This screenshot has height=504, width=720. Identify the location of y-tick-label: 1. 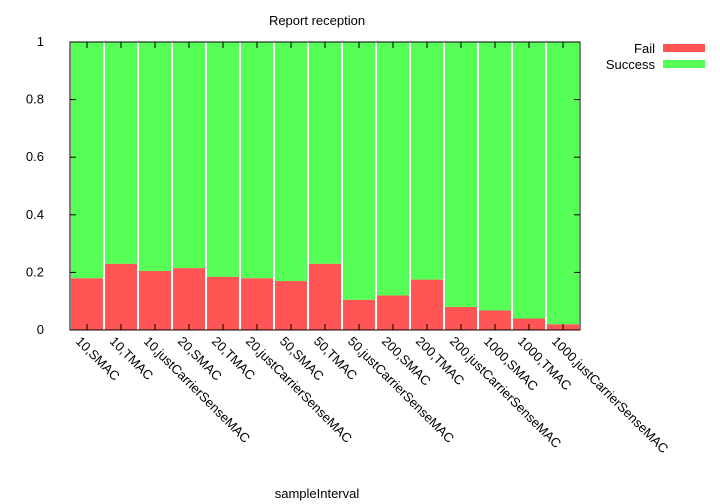
(40, 41).